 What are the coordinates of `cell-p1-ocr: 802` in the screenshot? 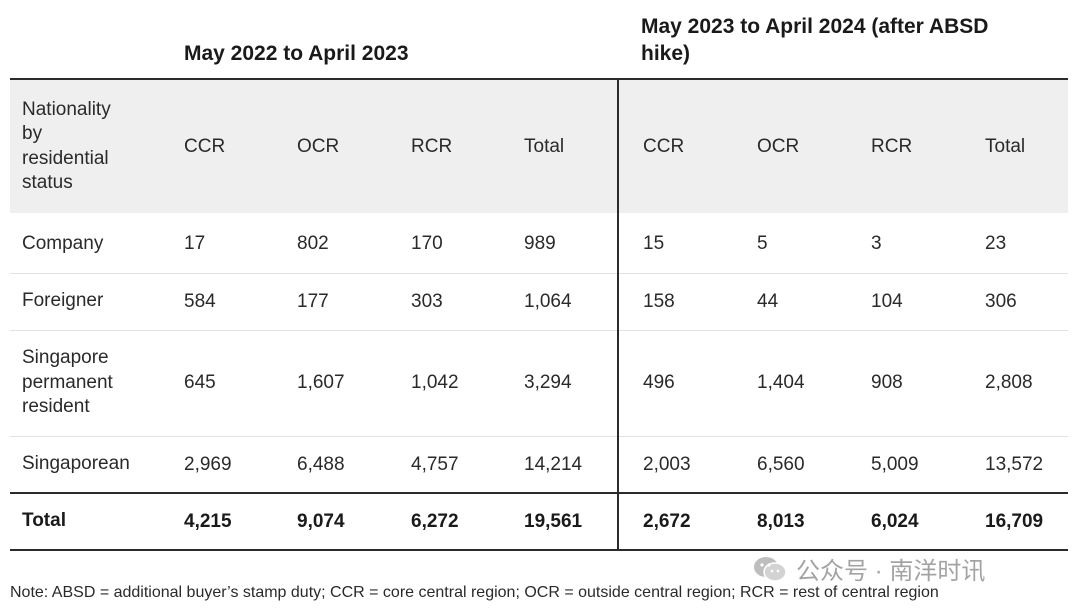 It's located at (313, 243).